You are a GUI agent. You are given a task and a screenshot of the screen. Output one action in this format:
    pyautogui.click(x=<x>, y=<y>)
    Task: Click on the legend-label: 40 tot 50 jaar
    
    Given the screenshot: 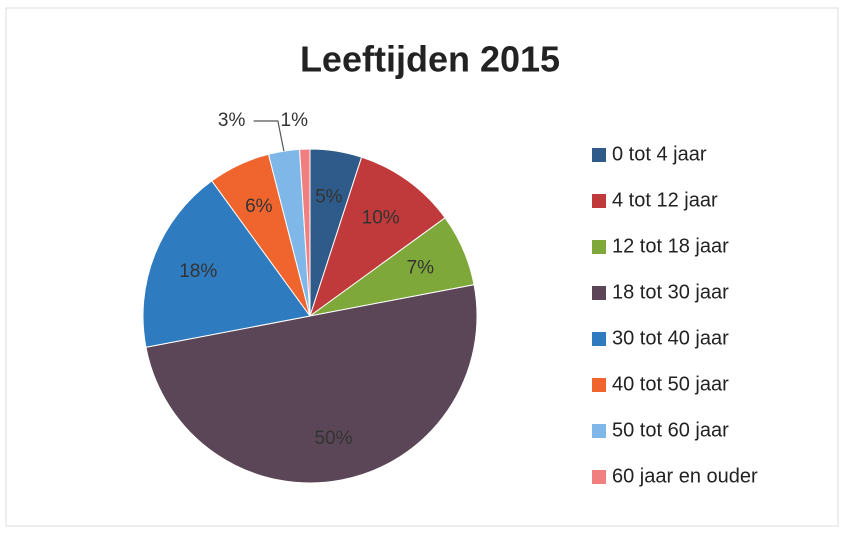 What is the action you would take?
    pyautogui.click(x=670, y=384)
    